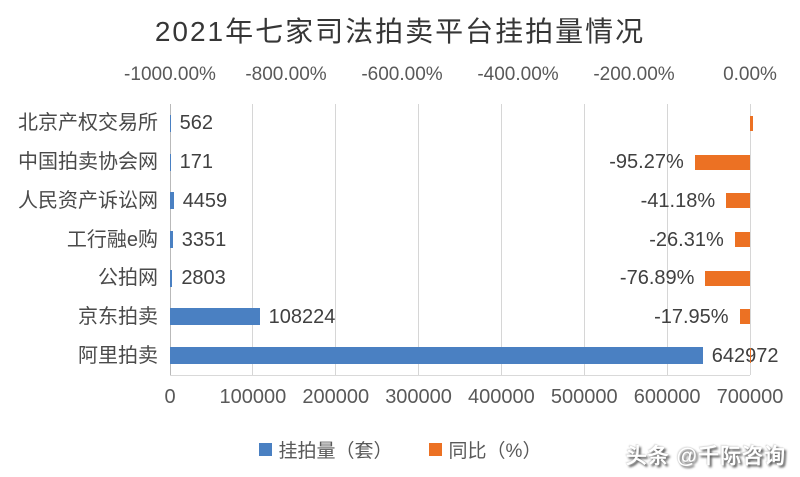  Describe the element at coordinates (170, 397) in the screenshot. I see `primary-axis-tick: 0` at that location.